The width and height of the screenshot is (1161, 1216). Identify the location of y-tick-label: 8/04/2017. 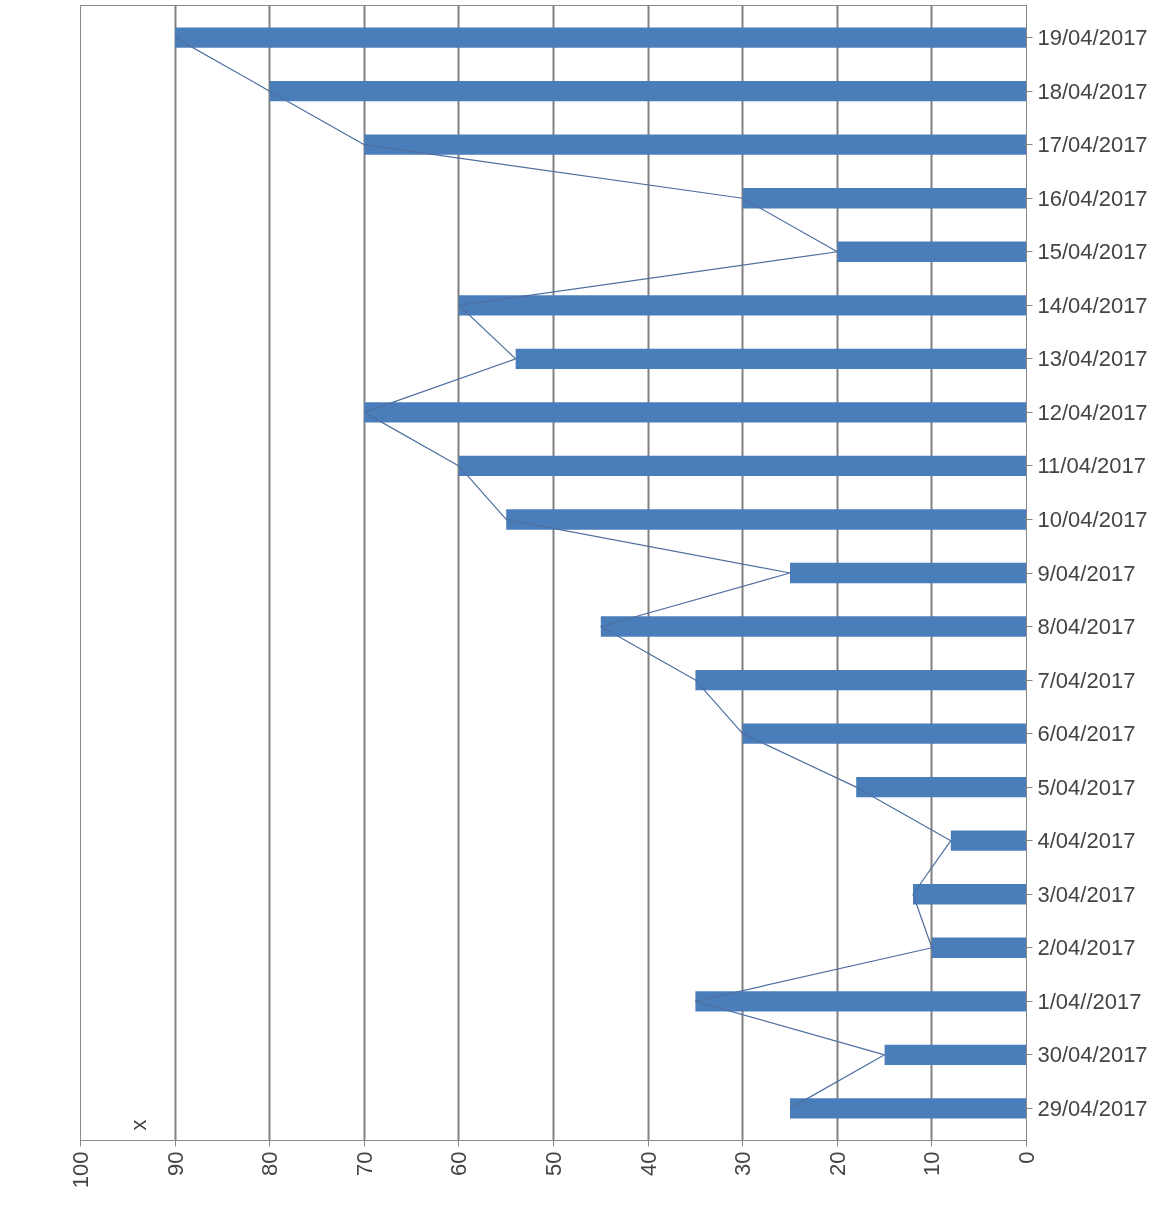
(1086, 627).